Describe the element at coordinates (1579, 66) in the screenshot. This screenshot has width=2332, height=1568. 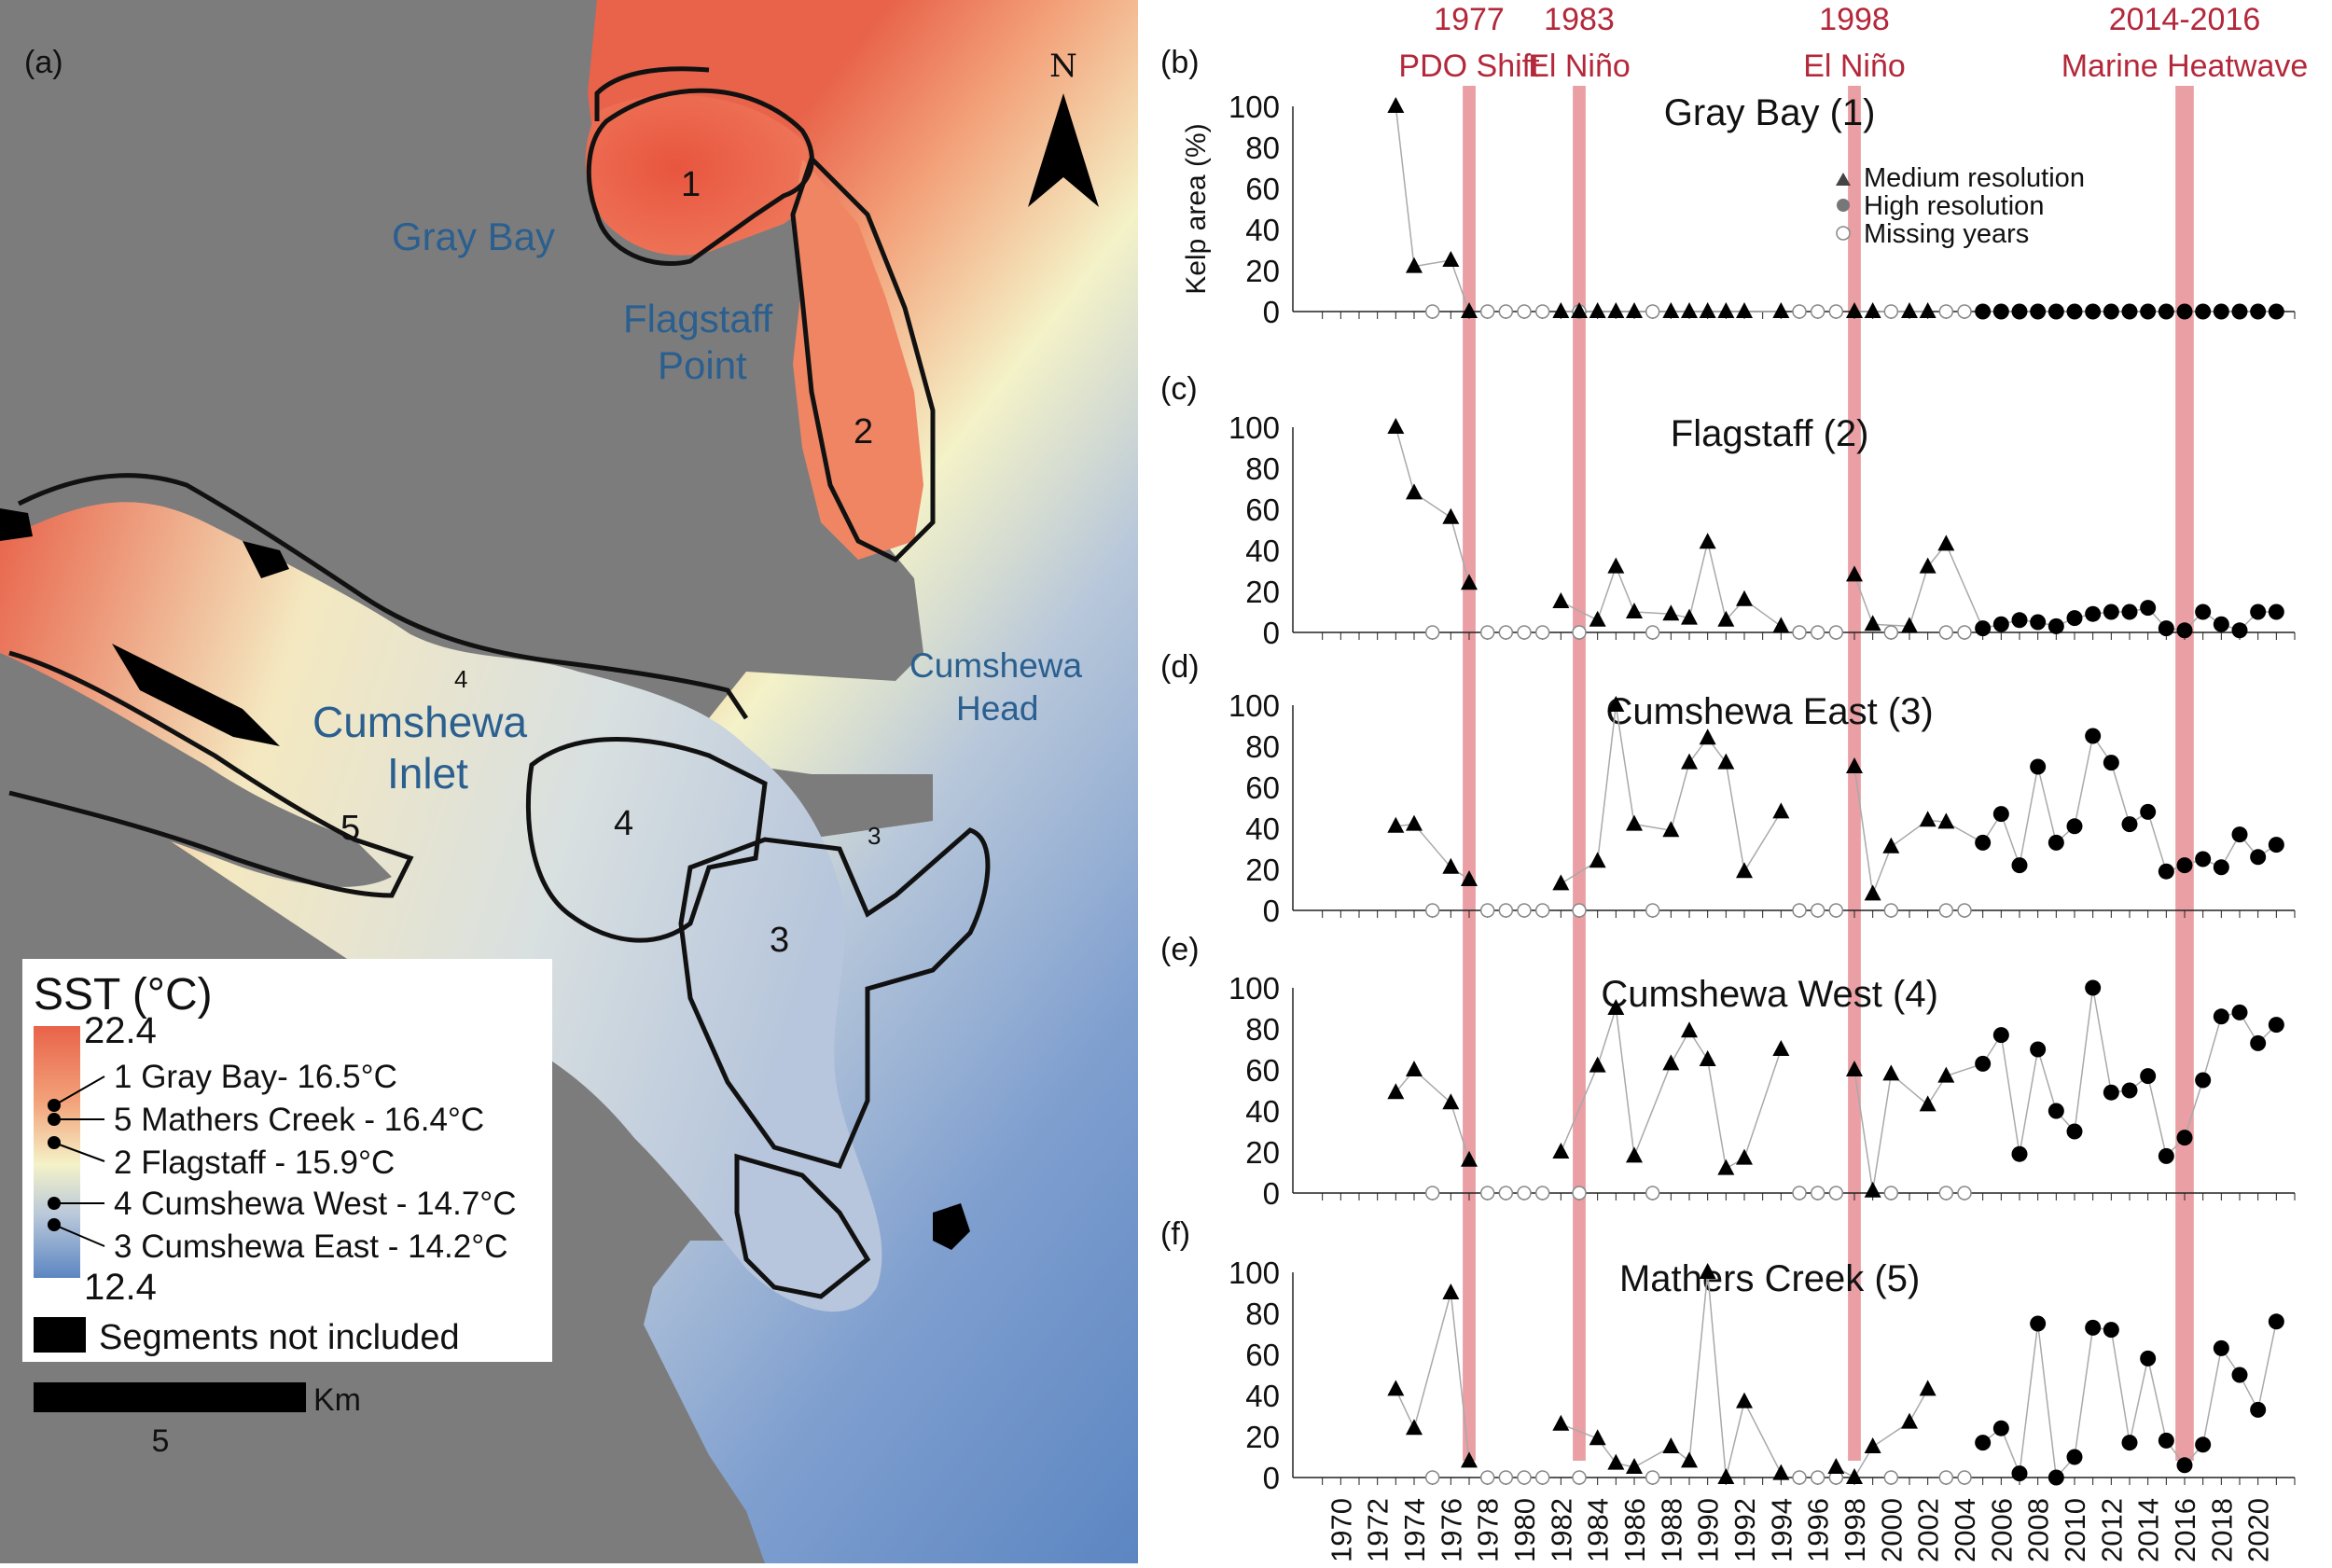
I see `event-name-1: El Niño` at that location.